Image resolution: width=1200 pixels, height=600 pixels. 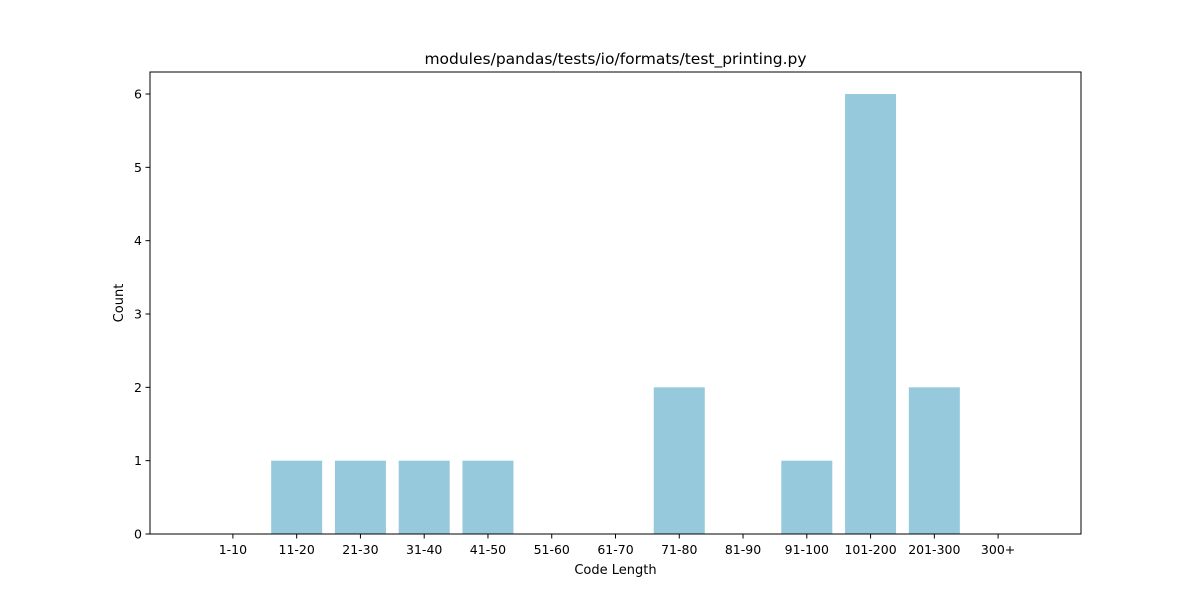 What do you see at coordinates (870, 549) in the screenshot?
I see `x-tick-label-101-200: 101-200` at bounding box center [870, 549].